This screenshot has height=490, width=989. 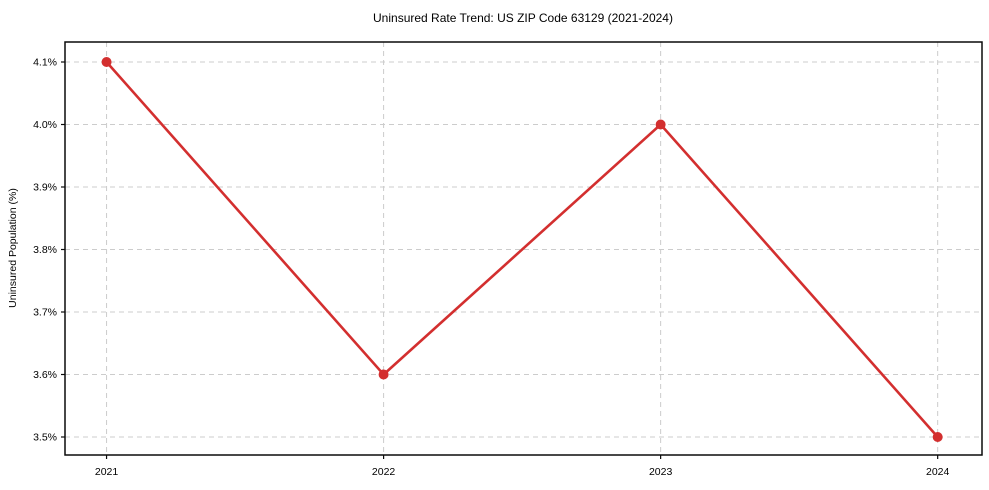 I want to click on y-tick-label: 3.6%, so click(x=45, y=375).